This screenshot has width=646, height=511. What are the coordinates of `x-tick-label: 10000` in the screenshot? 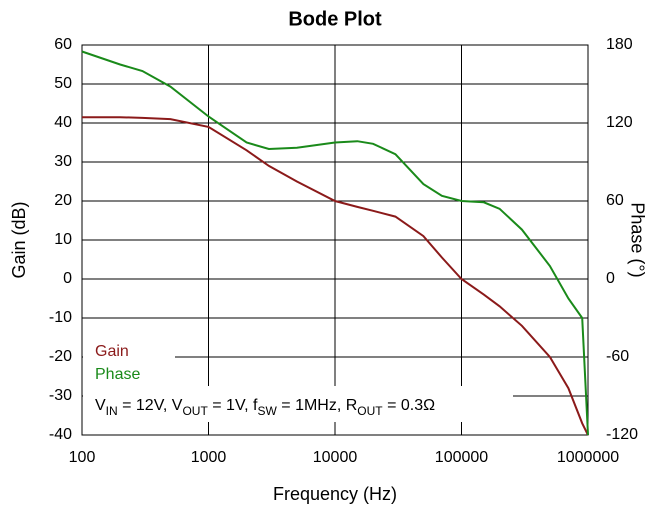 It's located at (335, 457).